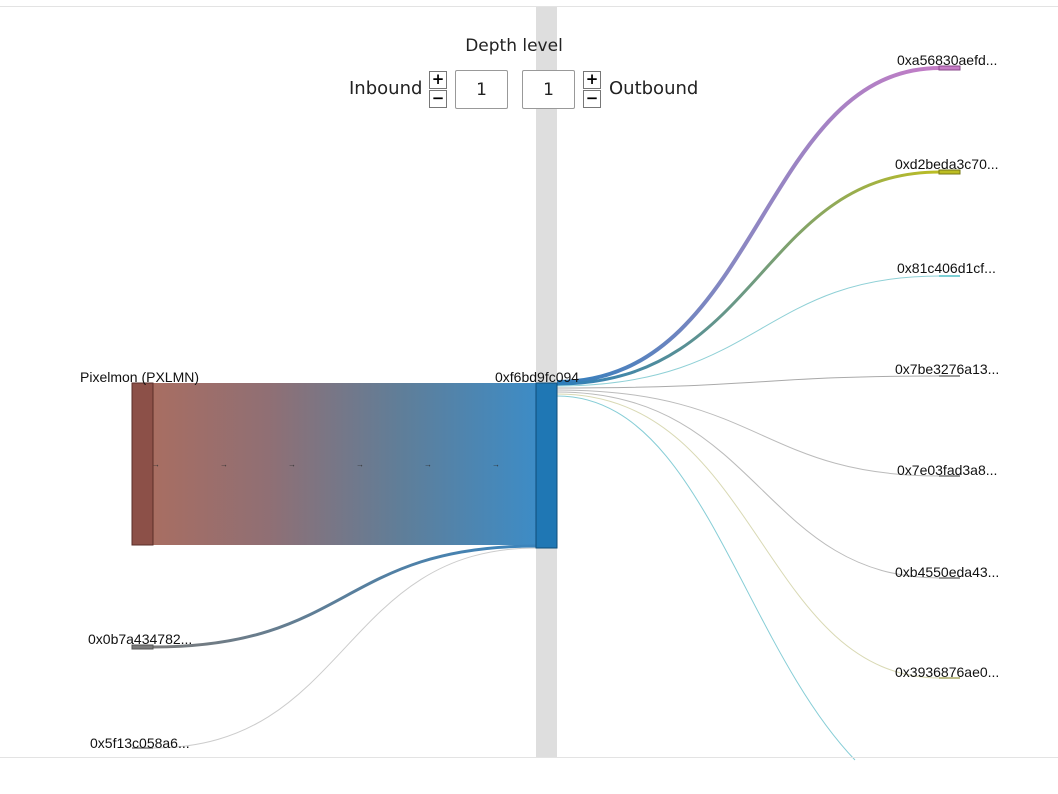  What do you see at coordinates (548, 89) in the screenshot?
I see `outbound-depth-input` at bounding box center [548, 89].